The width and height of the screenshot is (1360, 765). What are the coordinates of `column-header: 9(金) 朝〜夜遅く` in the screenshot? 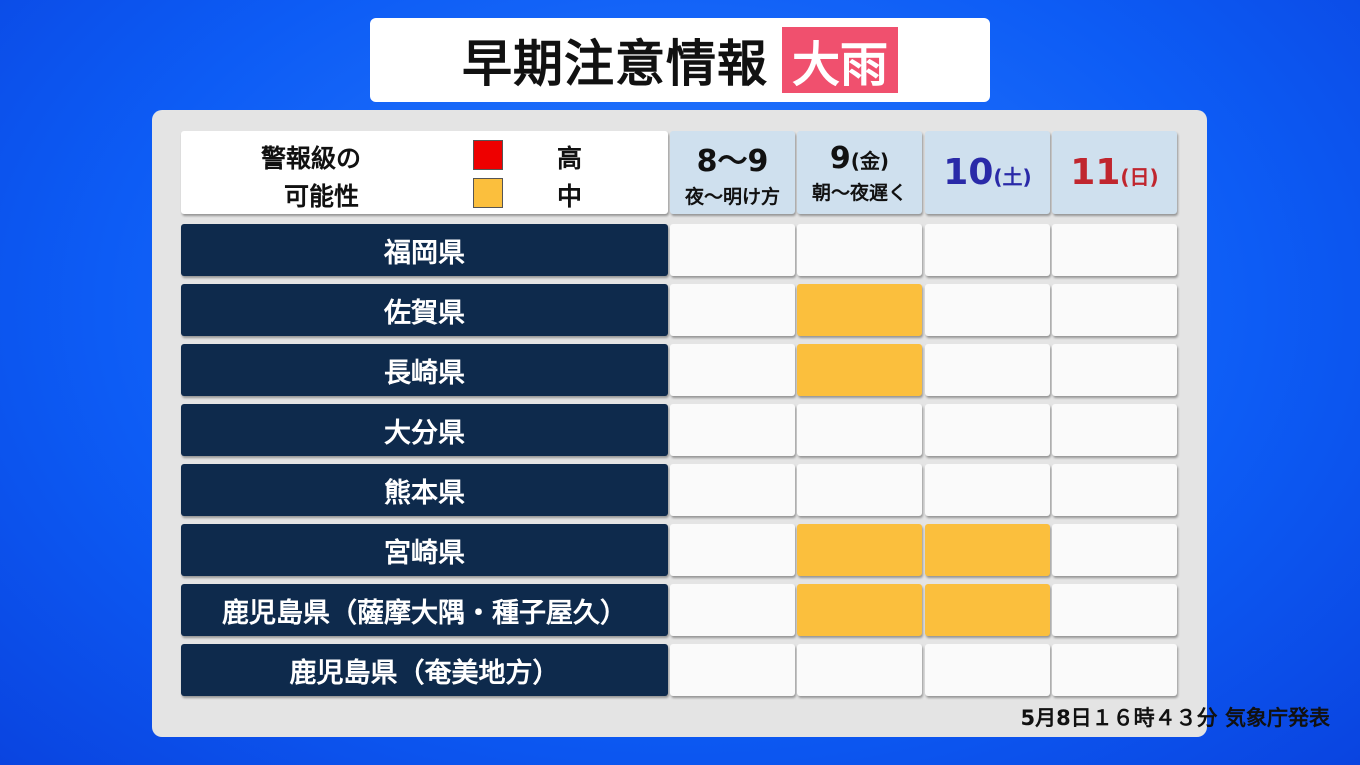 It's located at (859, 172).